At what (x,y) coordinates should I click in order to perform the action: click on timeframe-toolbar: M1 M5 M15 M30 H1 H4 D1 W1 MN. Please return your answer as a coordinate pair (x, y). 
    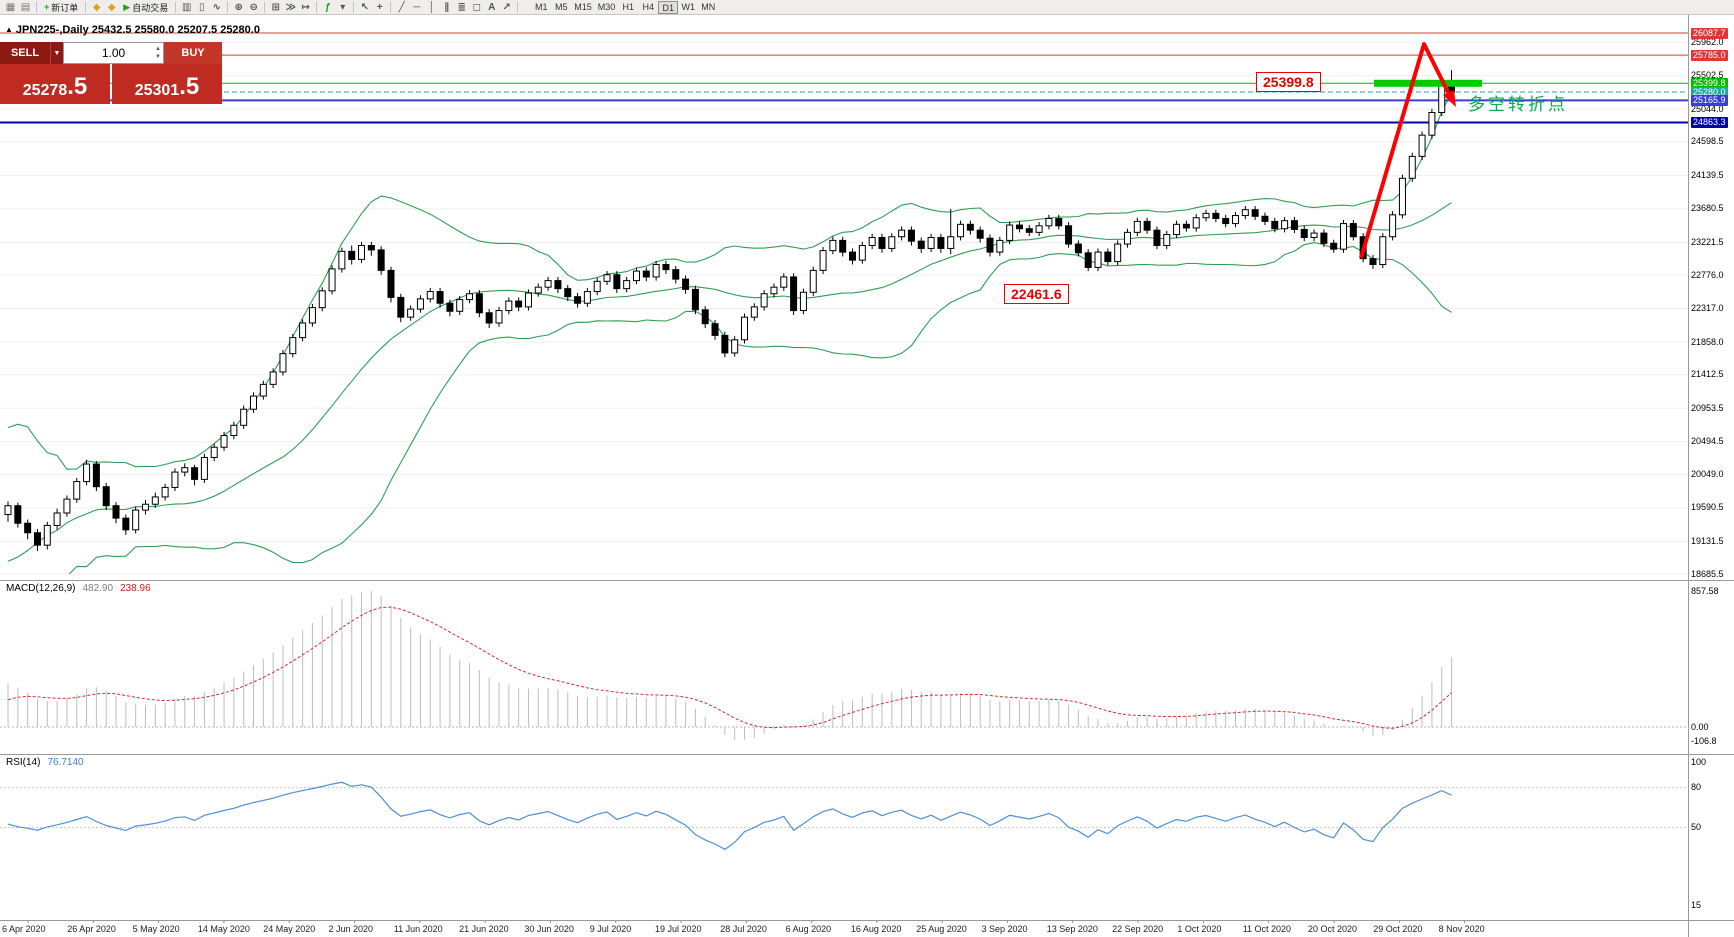
    Looking at the image, I should click on (624, 7).